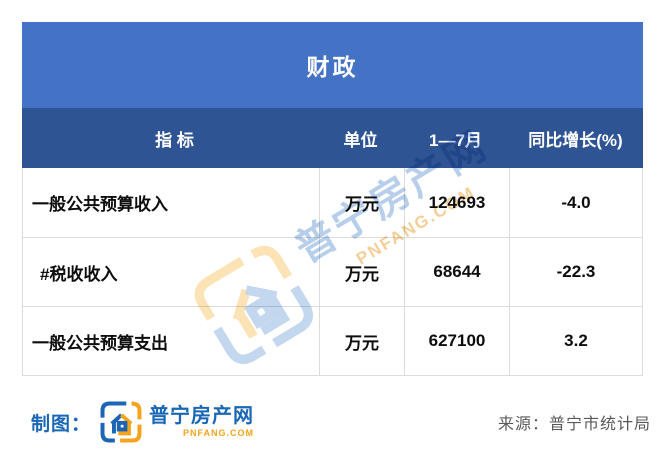  What do you see at coordinates (79, 274) in the screenshot?
I see `indicator-cell: #税收收入` at bounding box center [79, 274].